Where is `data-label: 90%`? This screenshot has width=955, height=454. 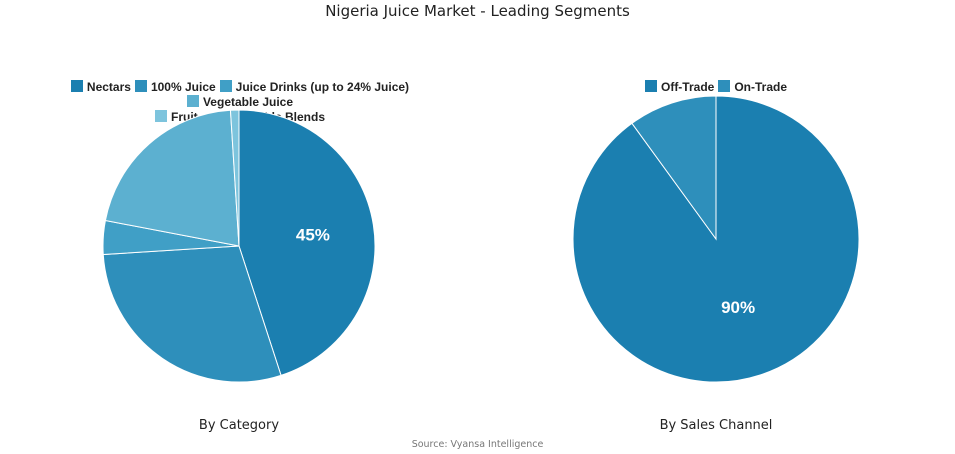 data-label: 90% is located at coordinates (738, 307).